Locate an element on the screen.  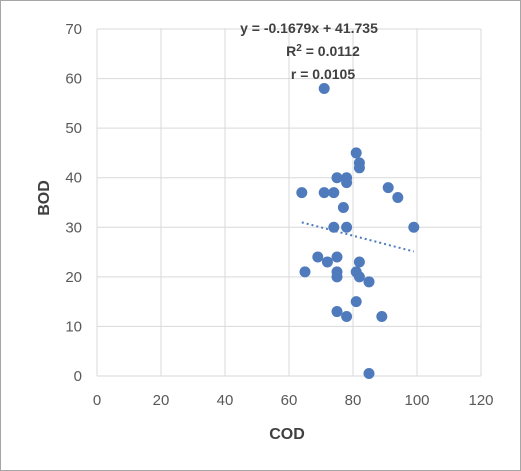
x-tick-label: 60 is located at coordinates (289, 400).